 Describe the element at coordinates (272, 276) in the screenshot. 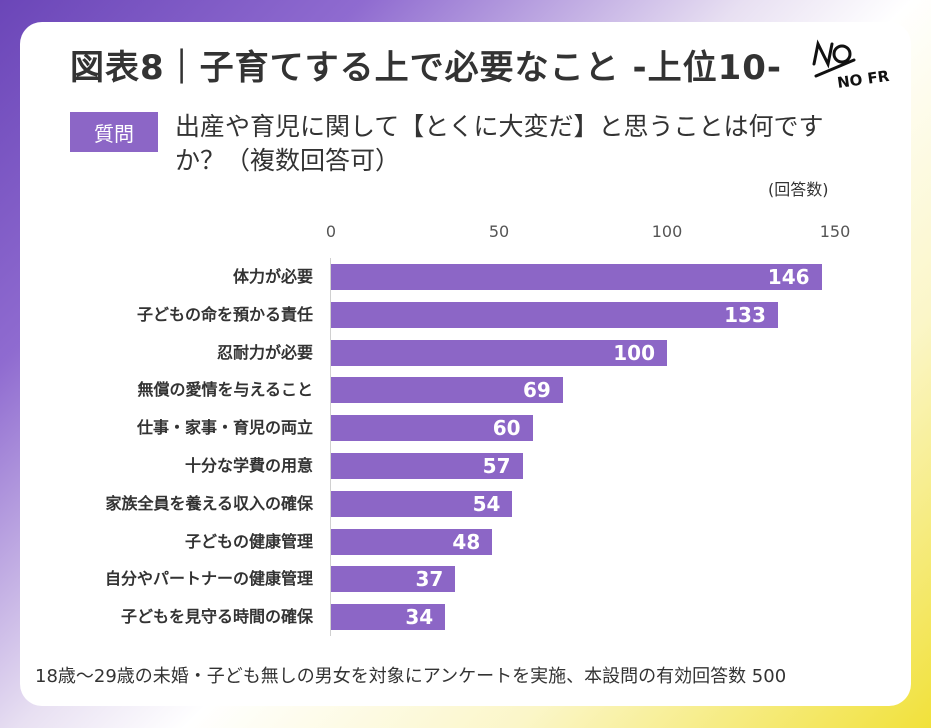

I see `category-label: 体力が必要` at that location.